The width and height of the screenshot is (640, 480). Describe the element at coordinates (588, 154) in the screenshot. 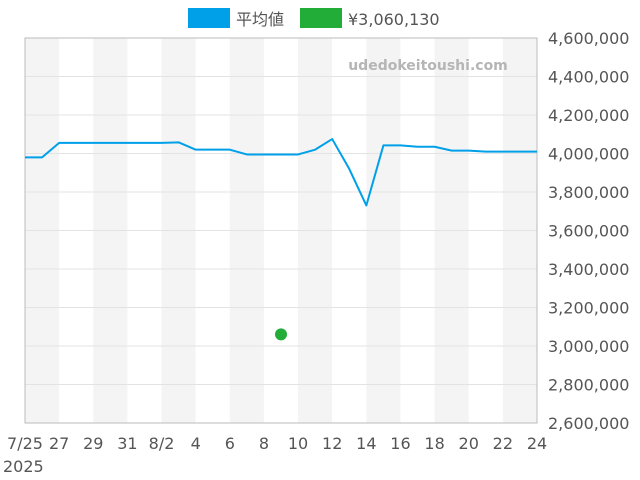

I see `y-tick-label: 4,000,000` at that location.